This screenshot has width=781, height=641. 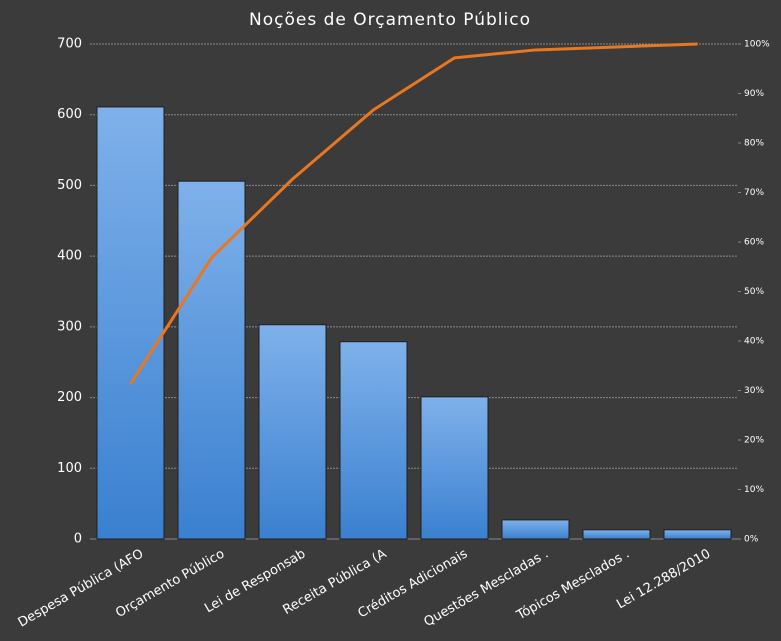 I want to click on y-tick-label: 300, so click(x=69, y=326).